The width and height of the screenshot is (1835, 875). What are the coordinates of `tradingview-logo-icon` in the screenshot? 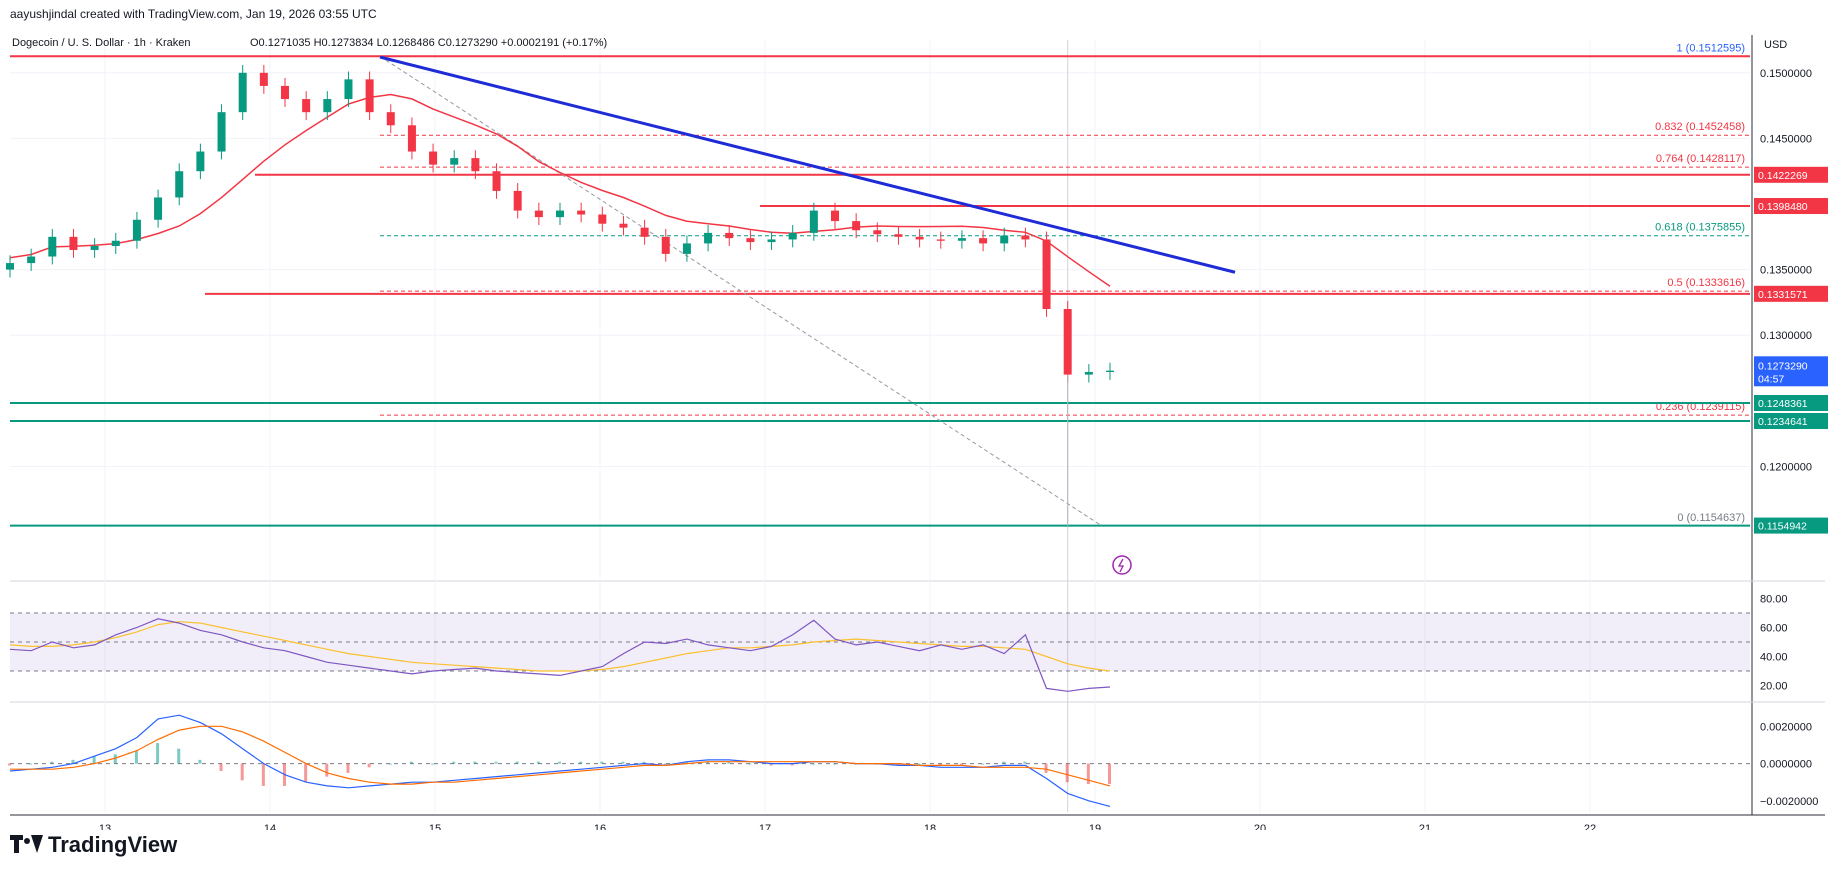 It's located at (26, 845).